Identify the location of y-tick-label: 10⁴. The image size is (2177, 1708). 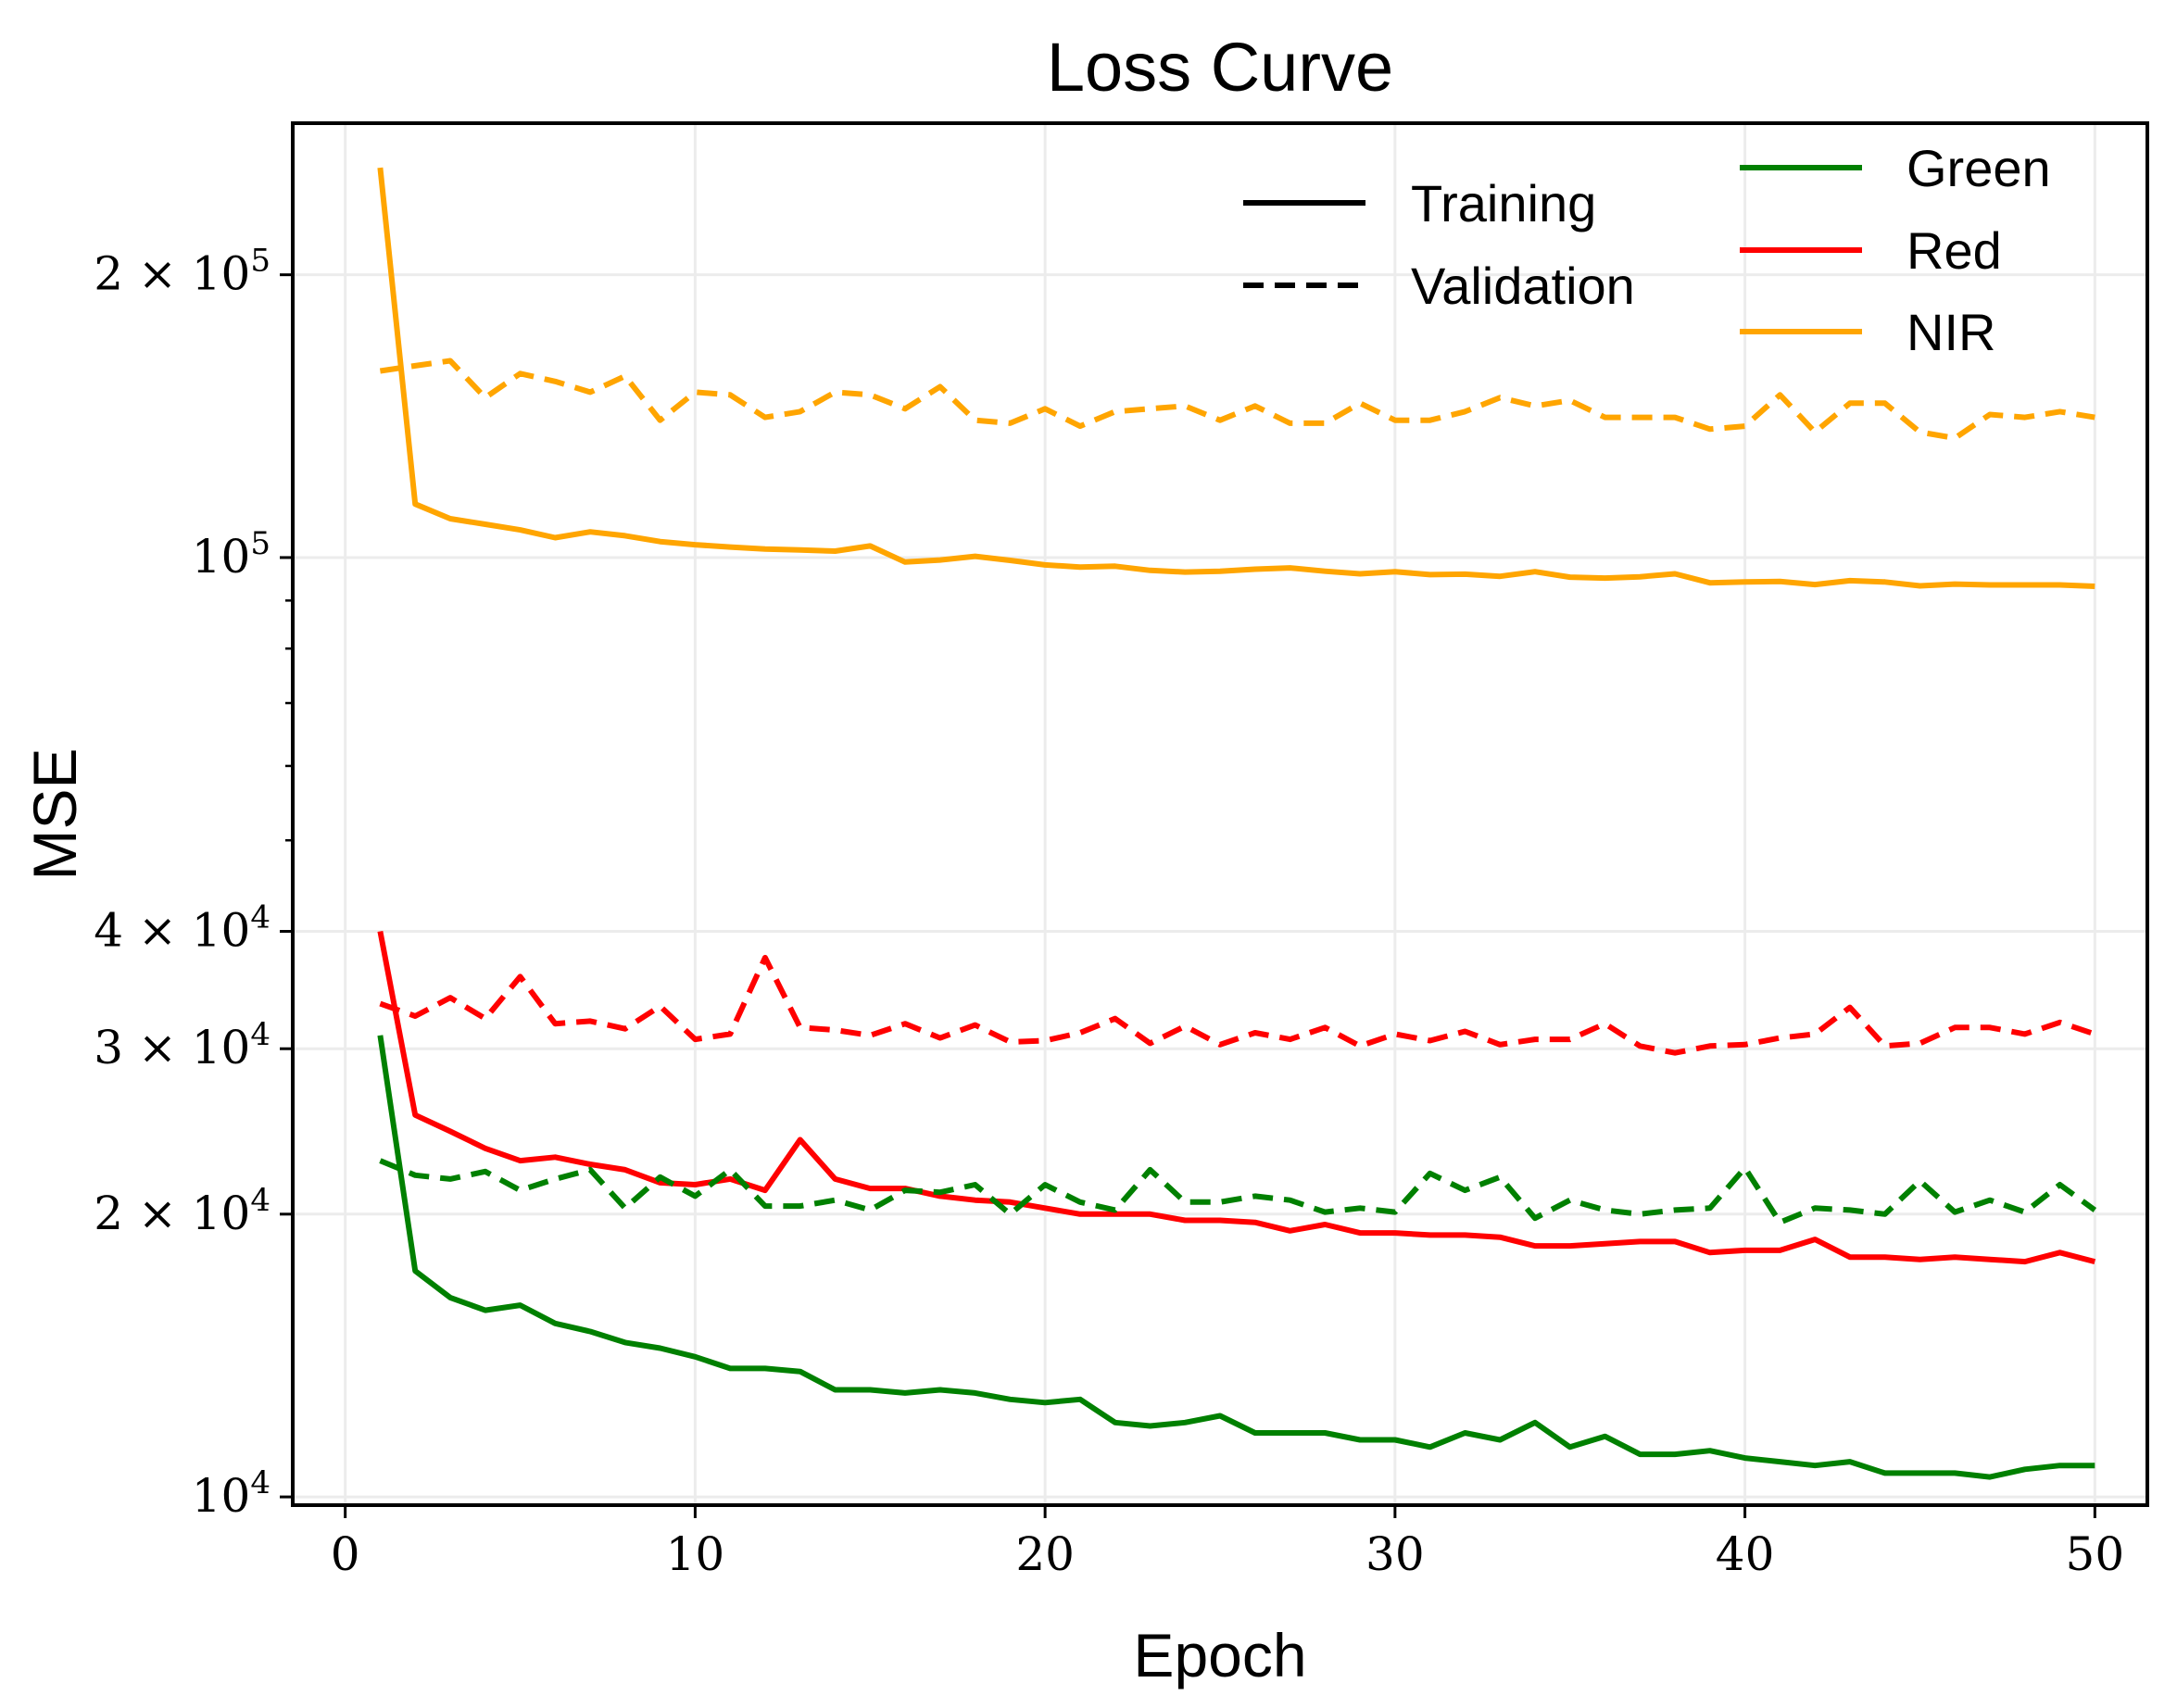
(231, 1494).